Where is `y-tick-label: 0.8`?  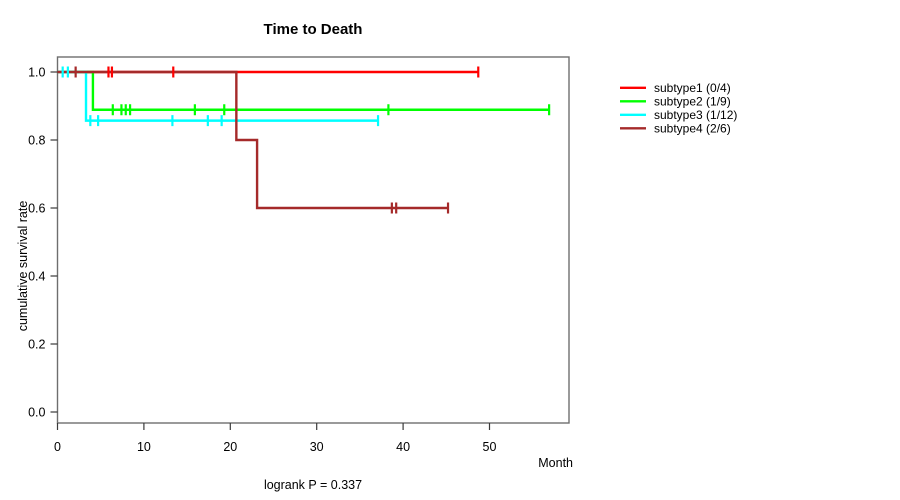
y-tick-label: 0.8 is located at coordinates (36, 141).